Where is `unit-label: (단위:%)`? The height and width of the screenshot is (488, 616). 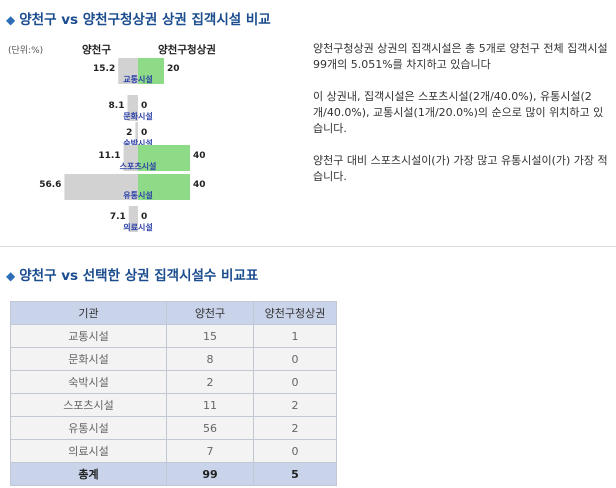
unit-label: (단위:%) is located at coordinates (26, 51).